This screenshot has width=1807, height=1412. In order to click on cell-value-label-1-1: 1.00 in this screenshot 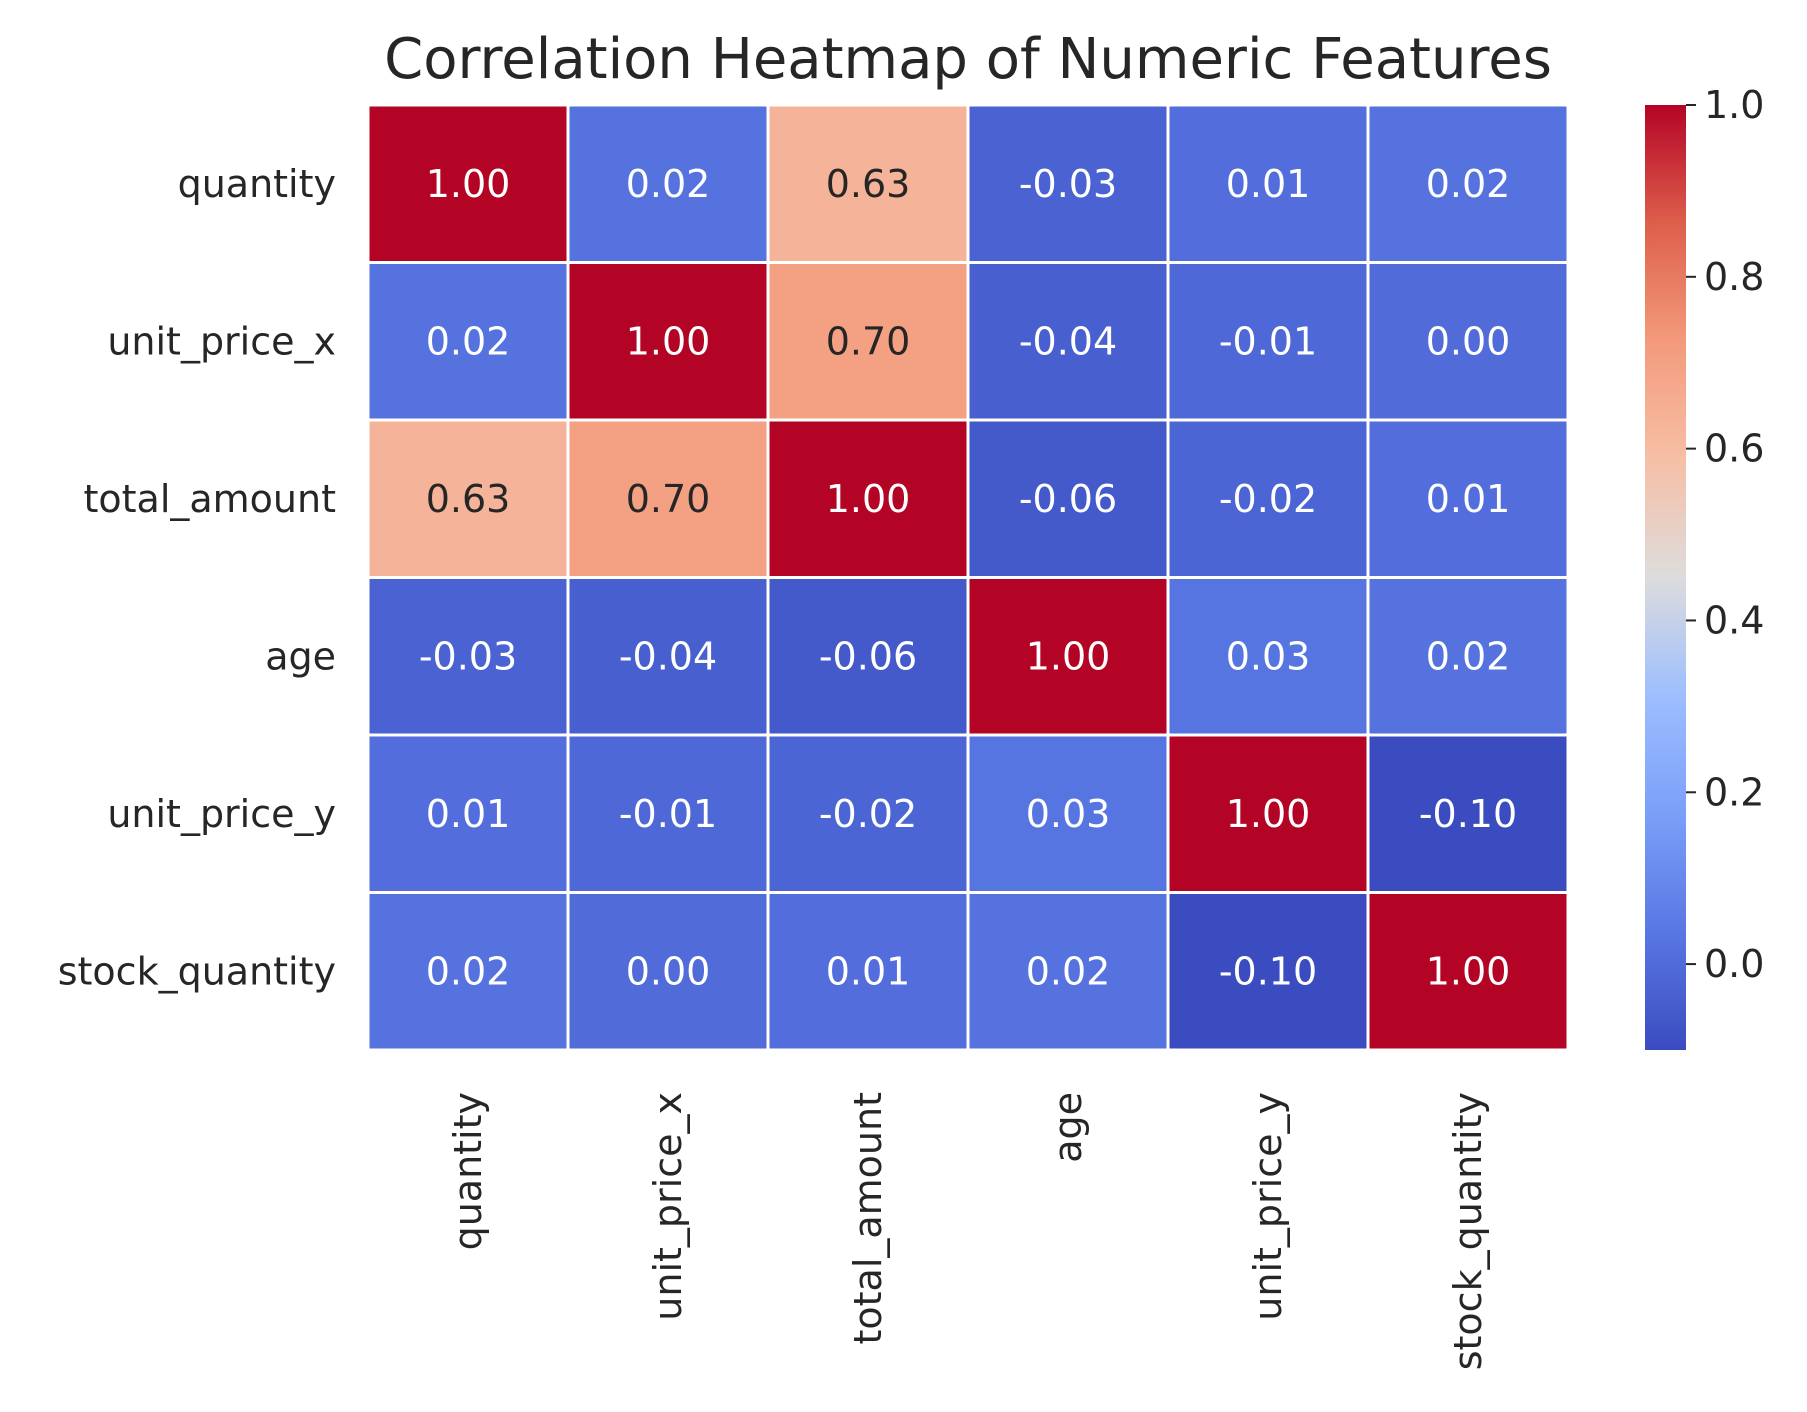, I will do `click(668, 341)`.